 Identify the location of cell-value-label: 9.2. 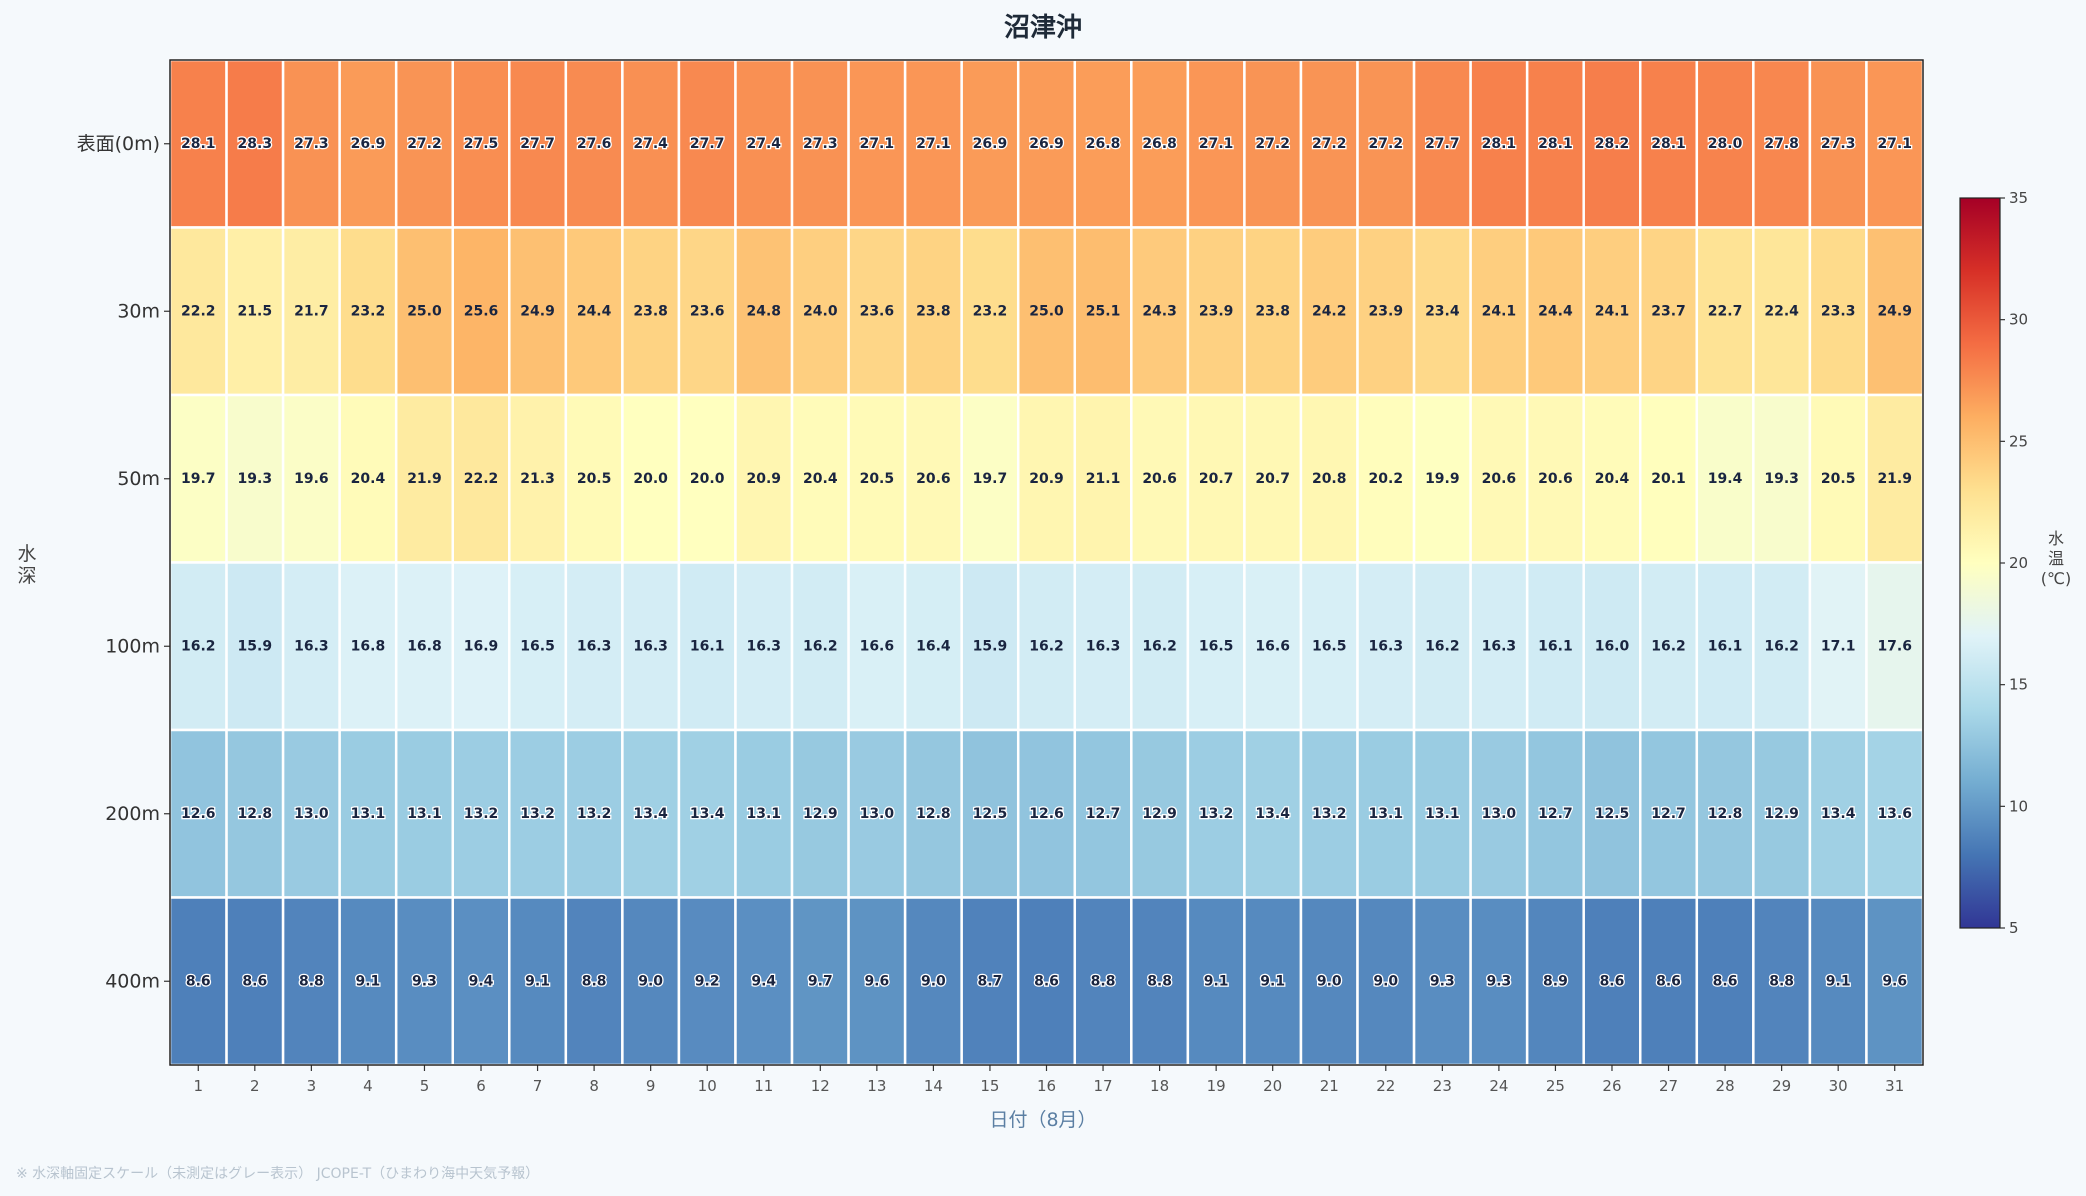
(707, 981).